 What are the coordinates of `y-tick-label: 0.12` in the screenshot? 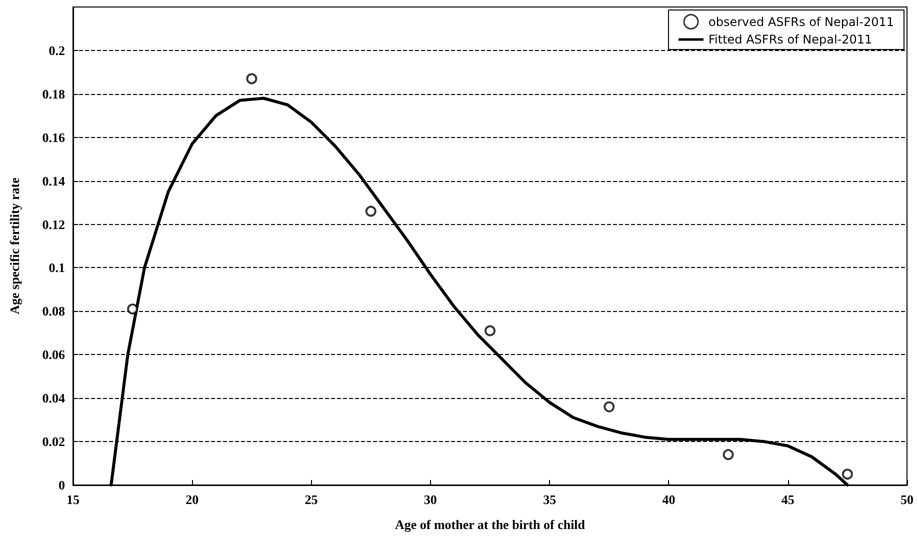 It's located at (53, 224).